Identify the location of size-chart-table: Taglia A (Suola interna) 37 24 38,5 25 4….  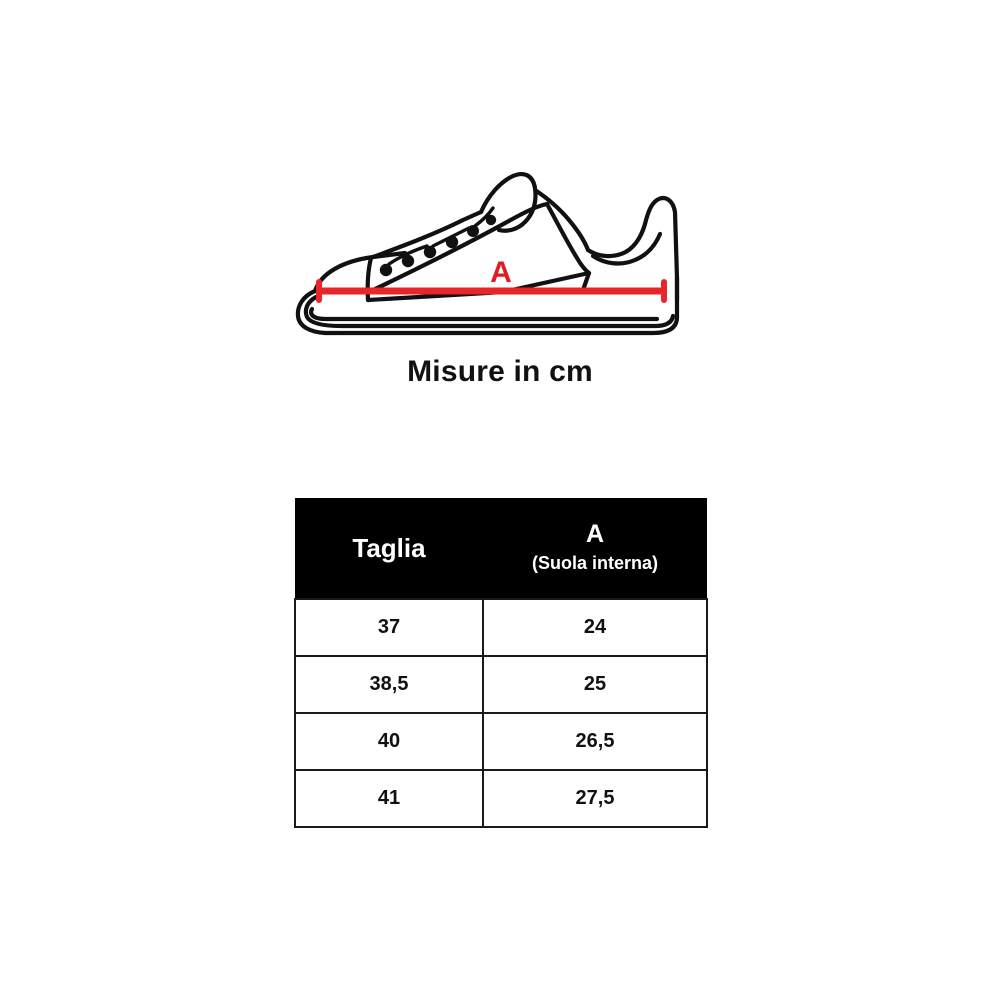
(501, 663).